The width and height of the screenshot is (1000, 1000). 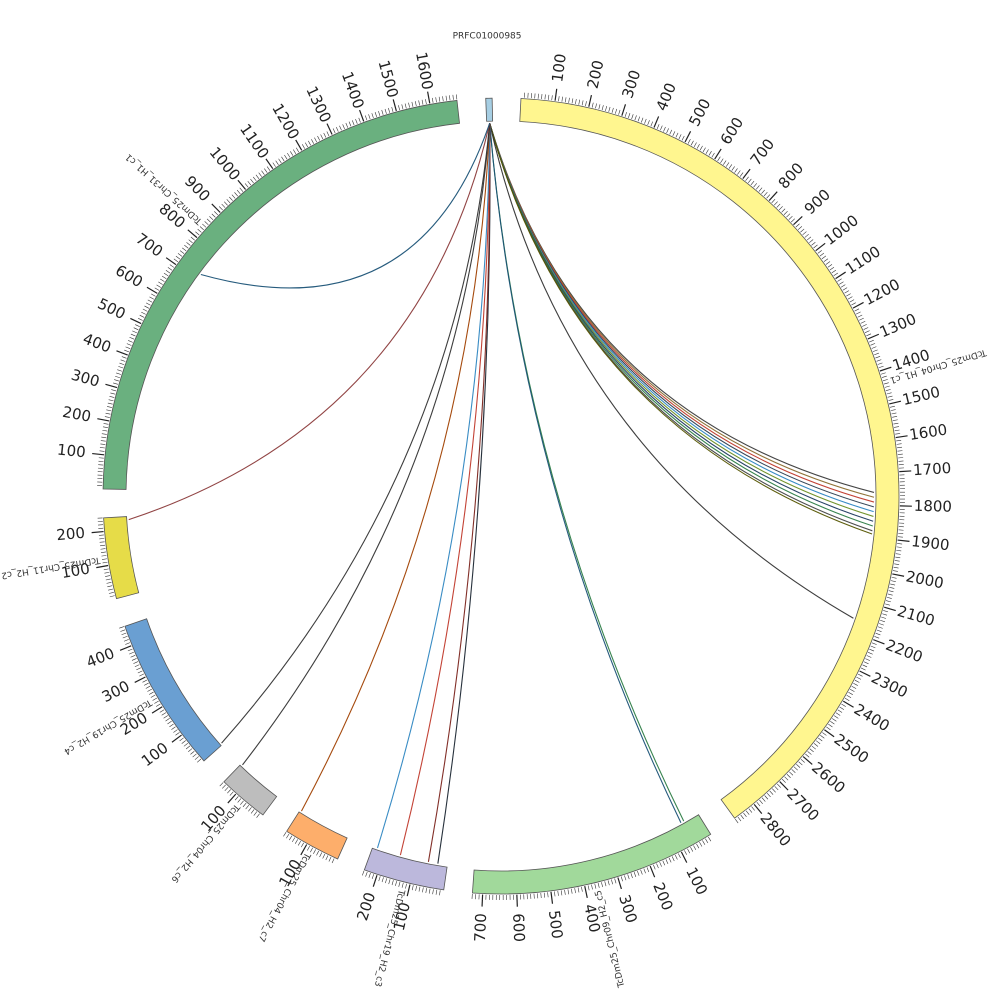 I want to click on tick-label: 300, so click(x=631, y=84).